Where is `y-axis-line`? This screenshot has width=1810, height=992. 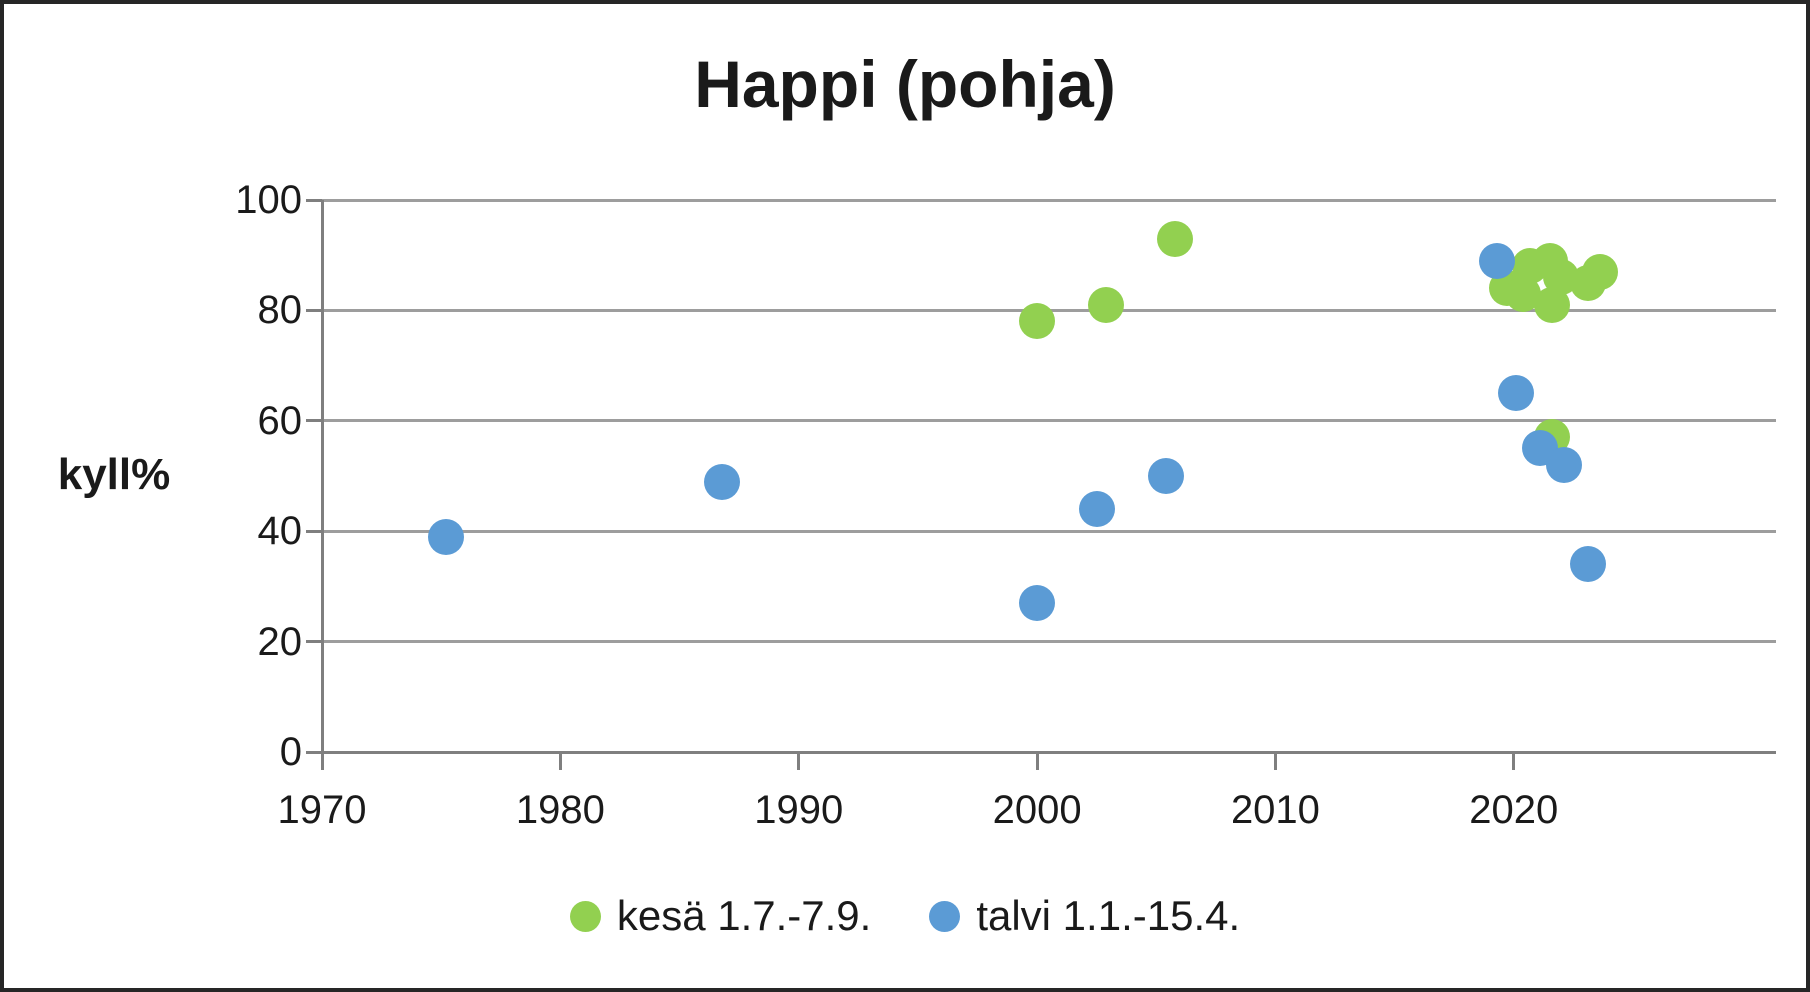 y-axis-line is located at coordinates (322, 485).